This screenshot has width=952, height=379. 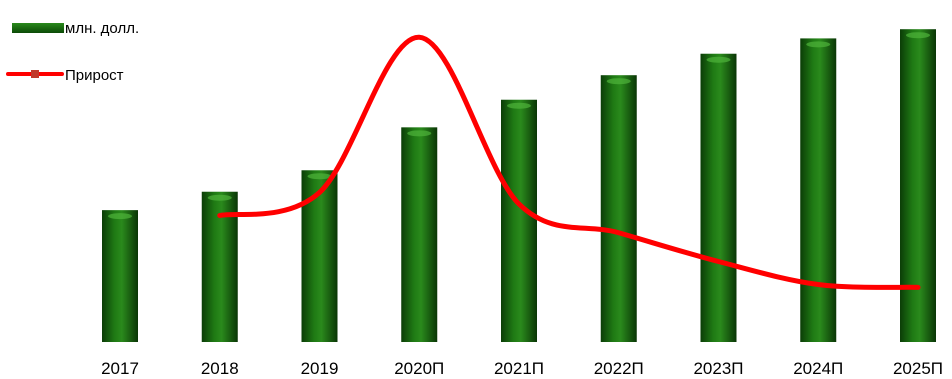 I want to click on x-tick-label: 2024П, so click(x=818, y=368).